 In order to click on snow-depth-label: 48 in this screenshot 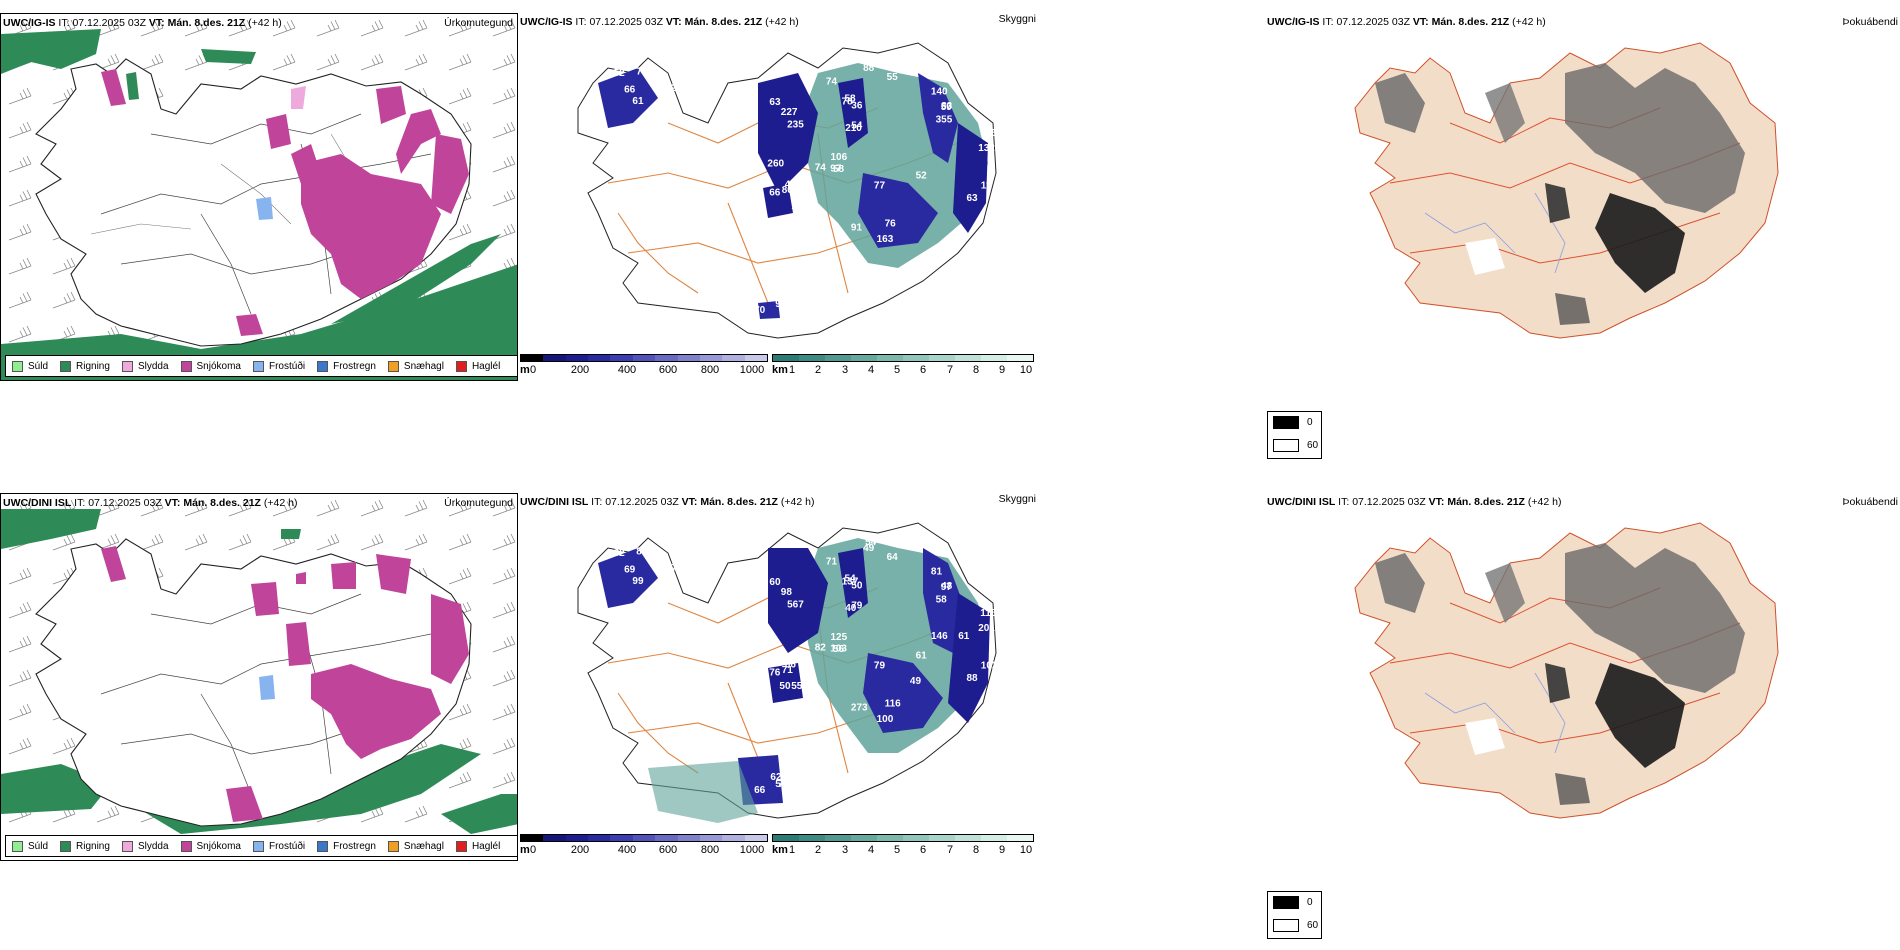, I will do `click(947, 586)`.